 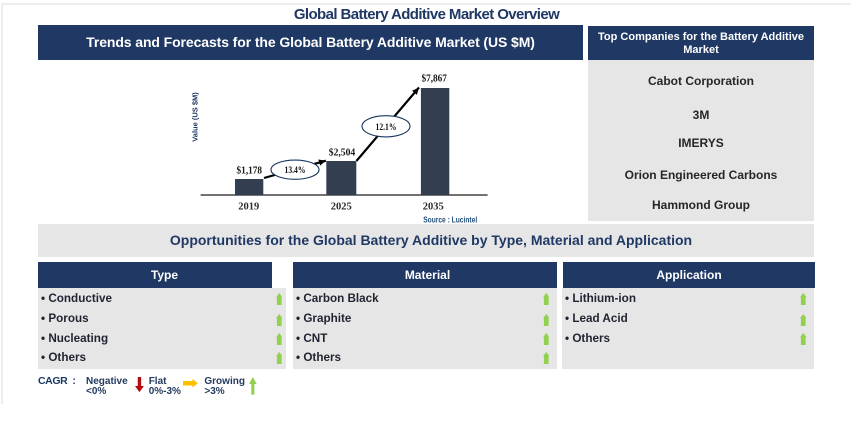 What do you see at coordinates (248, 207) in the screenshot?
I see `svg-text: 2019` at bounding box center [248, 207].